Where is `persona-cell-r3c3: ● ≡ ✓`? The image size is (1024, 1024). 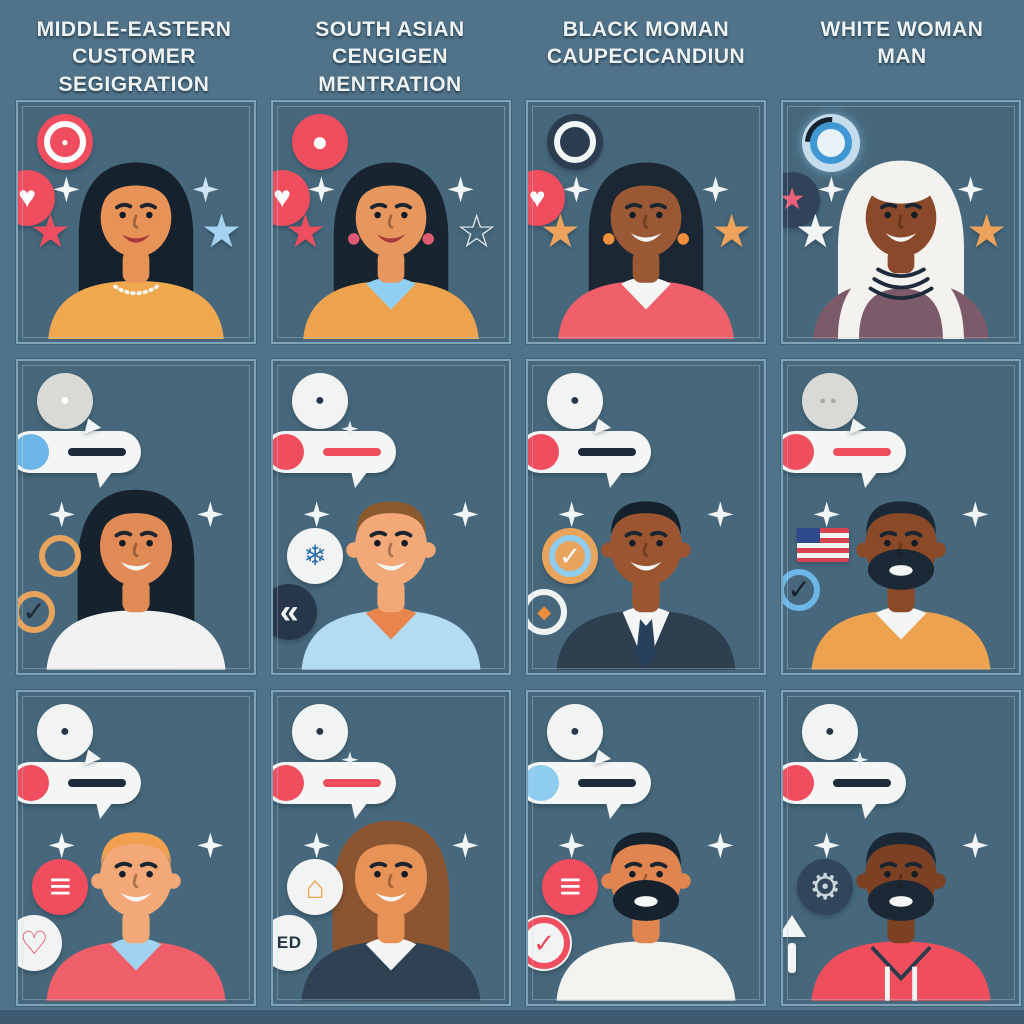 persona-cell-r3c3: ● ≡ ✓ is located at coordinates (646, 848).